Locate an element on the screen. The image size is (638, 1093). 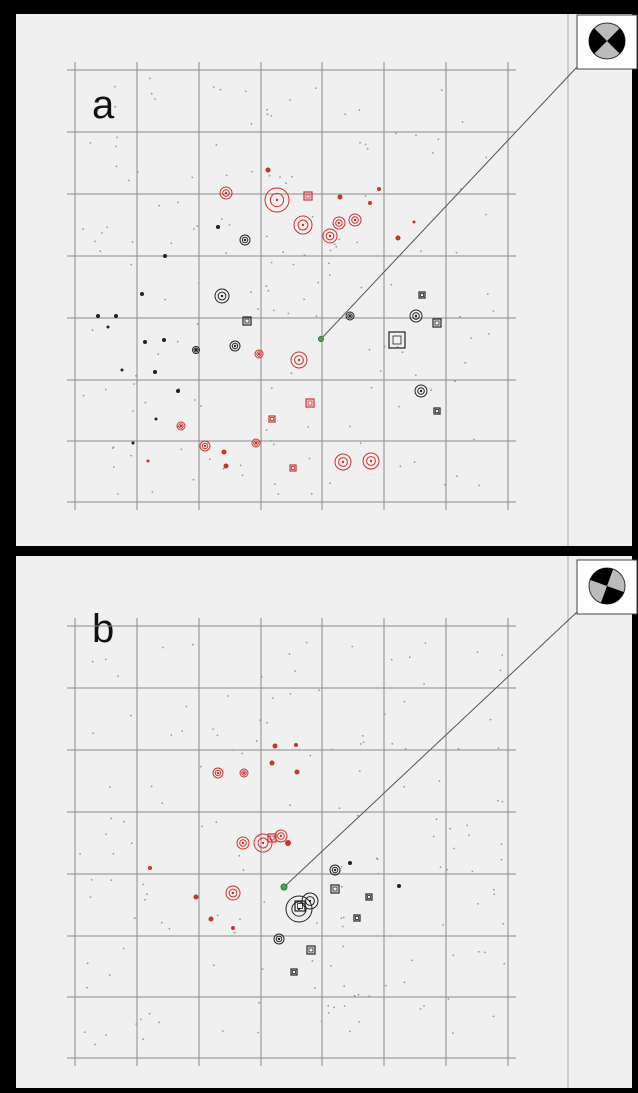
selected-event is located at coordinates (321, 339).